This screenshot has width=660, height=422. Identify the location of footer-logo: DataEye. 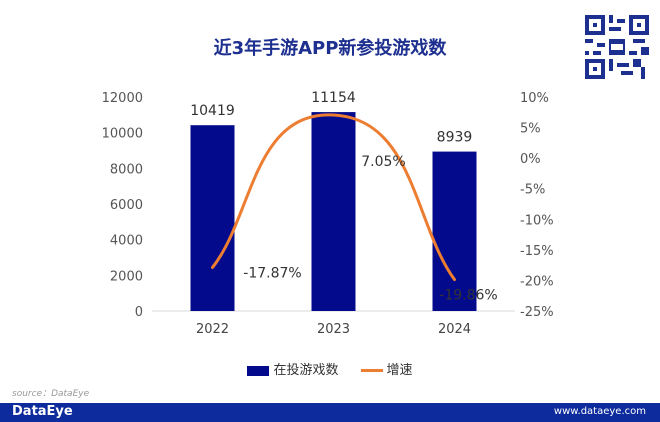
(42, 411).